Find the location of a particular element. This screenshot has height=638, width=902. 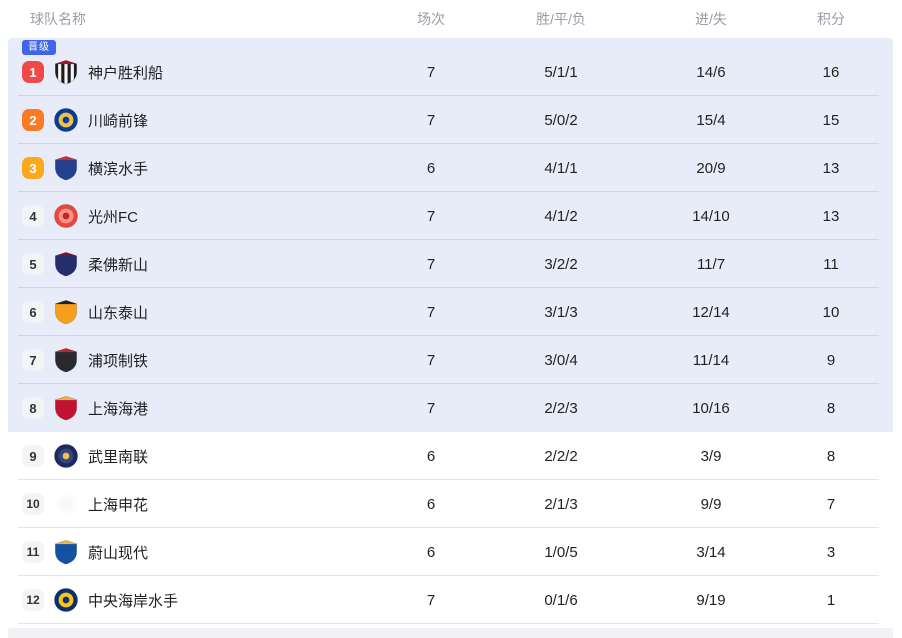

win-draw-loss: 5/1/1 is located at coordinates (561, 72).